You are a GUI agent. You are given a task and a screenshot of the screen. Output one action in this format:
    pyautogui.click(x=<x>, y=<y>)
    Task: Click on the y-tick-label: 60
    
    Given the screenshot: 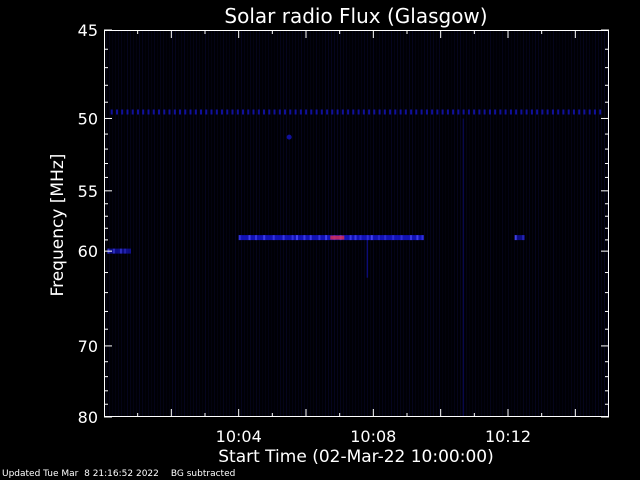 What is the action you would take?
    pyautogui.click(x=88, y=251)
    